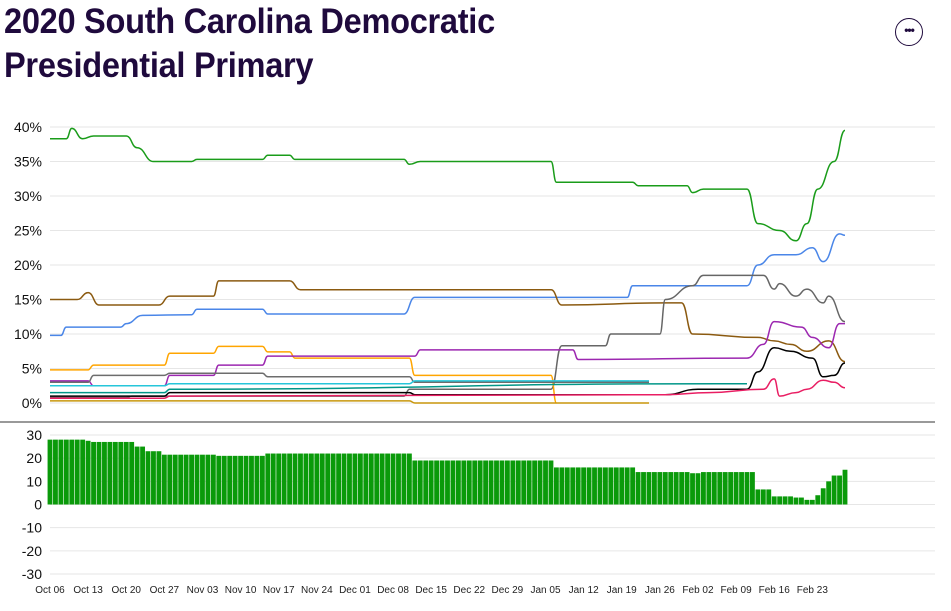 This screenshot has height=611, width=951. I want to click on x-tick-label: Nov 24, so click(317, 590).